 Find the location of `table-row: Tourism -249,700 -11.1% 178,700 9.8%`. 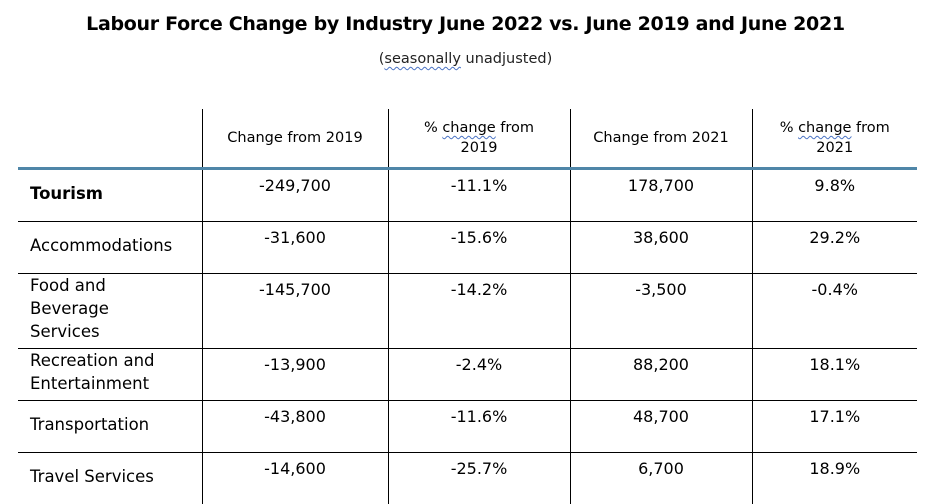

table-row: Tourism -249,700 -11.1% 178,700 9.8% is located at coordinates (467, 195).